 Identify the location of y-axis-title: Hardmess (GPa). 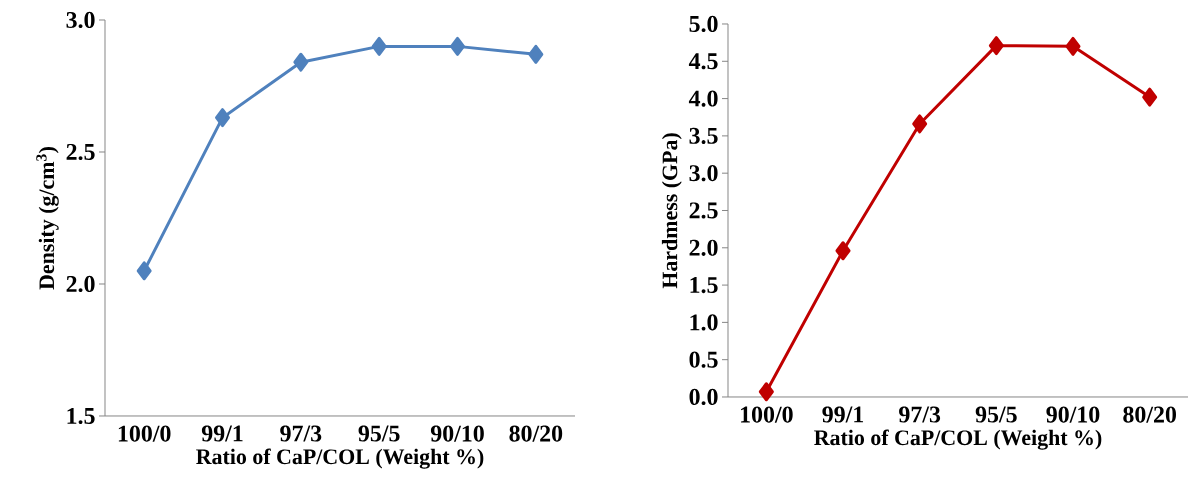
(671, 211).